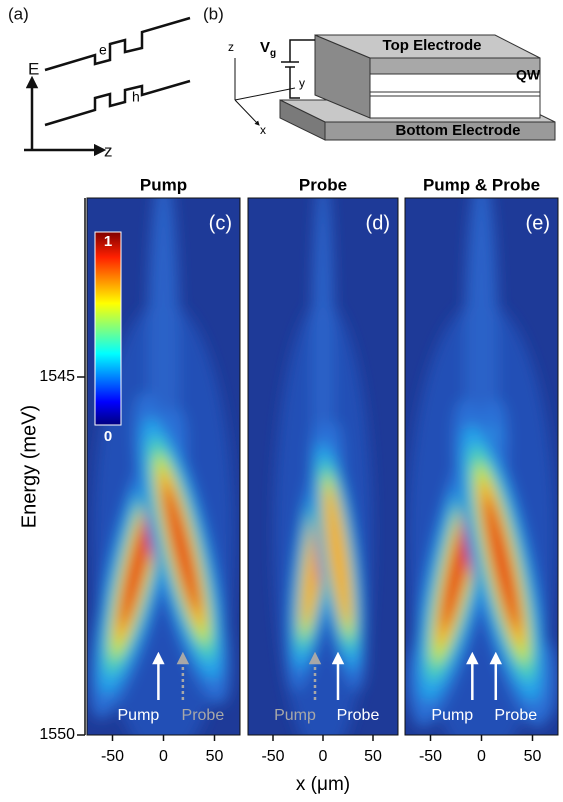  What do you see at coordinates (117, 103) in the screenshot?
I see `valence-band` at bounding box center [117, 103].